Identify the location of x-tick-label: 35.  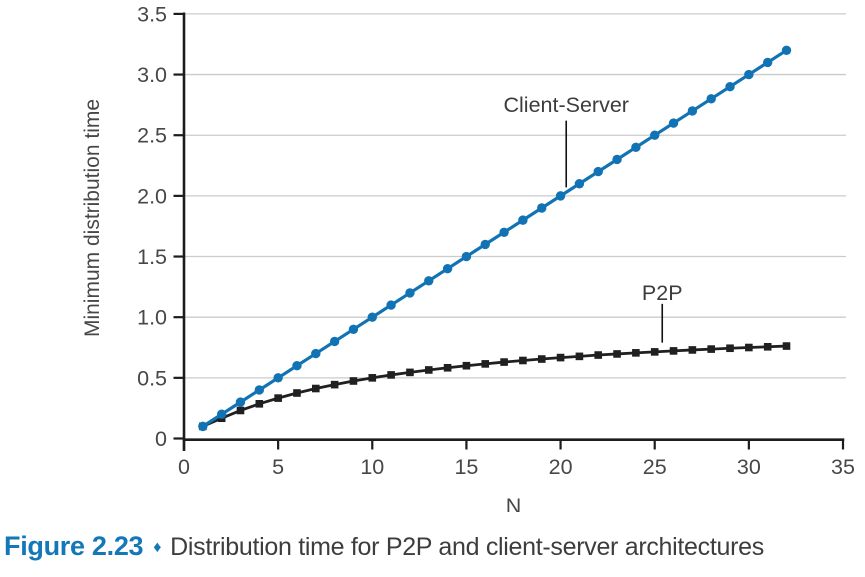
(843, 467).